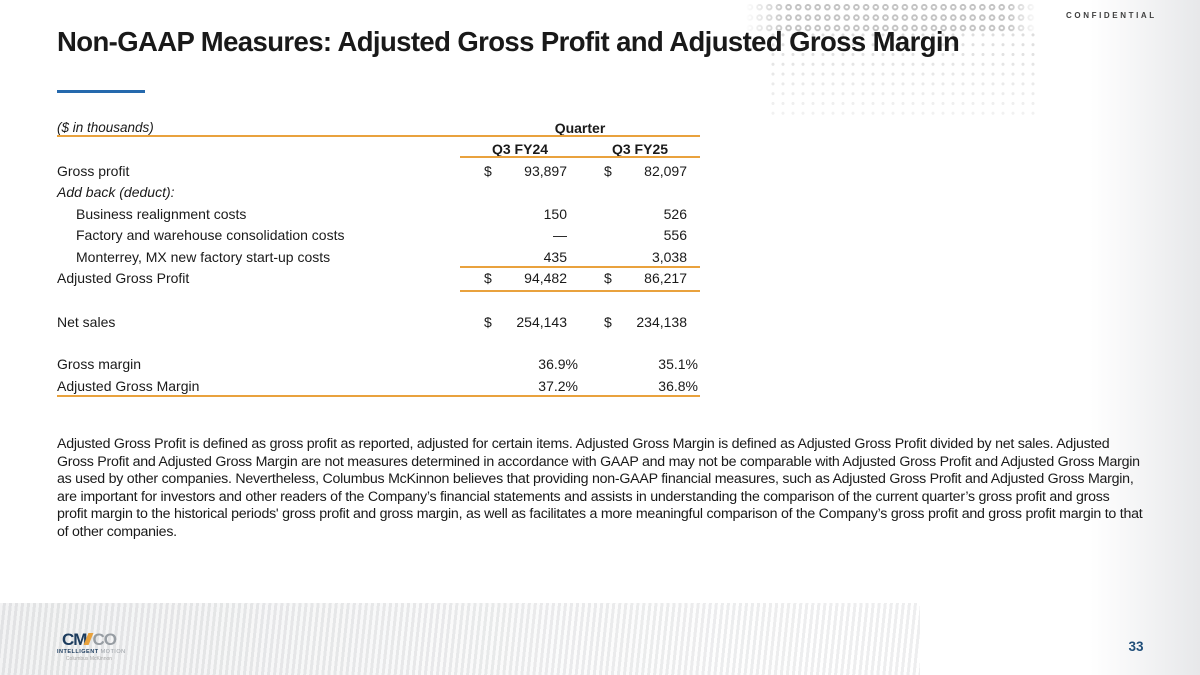 The width and height of the screenshot is (1200, 675). What do you see at coordinates (580, 157) in the screenshot?
I see `table-rule-under-headers` at bounding box center [580, 157].